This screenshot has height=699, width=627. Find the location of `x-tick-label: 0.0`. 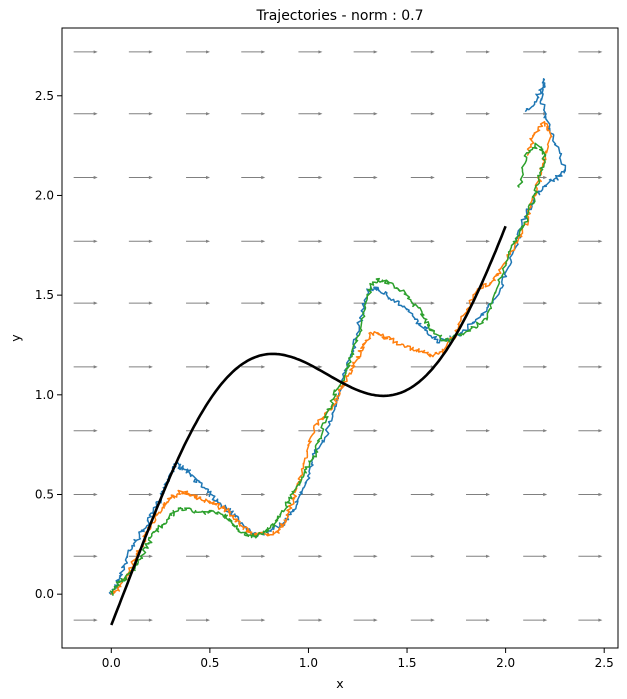

x-tick-label: 0.0 is located at coordinates (111, 663).